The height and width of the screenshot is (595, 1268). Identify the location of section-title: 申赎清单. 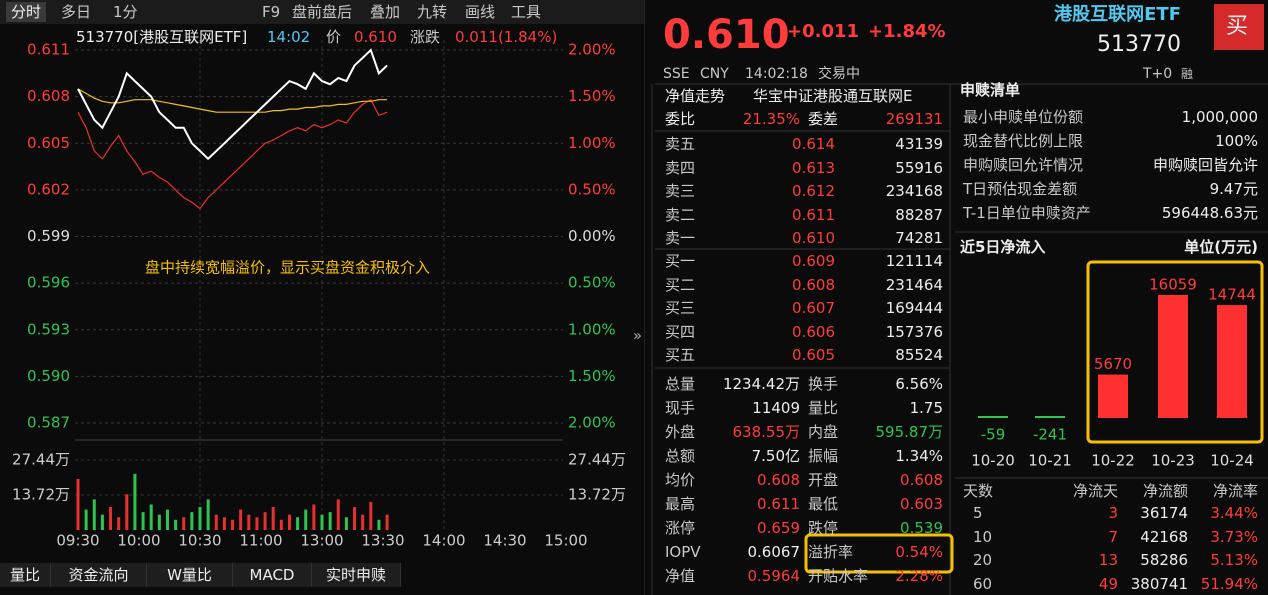
(990, 90).